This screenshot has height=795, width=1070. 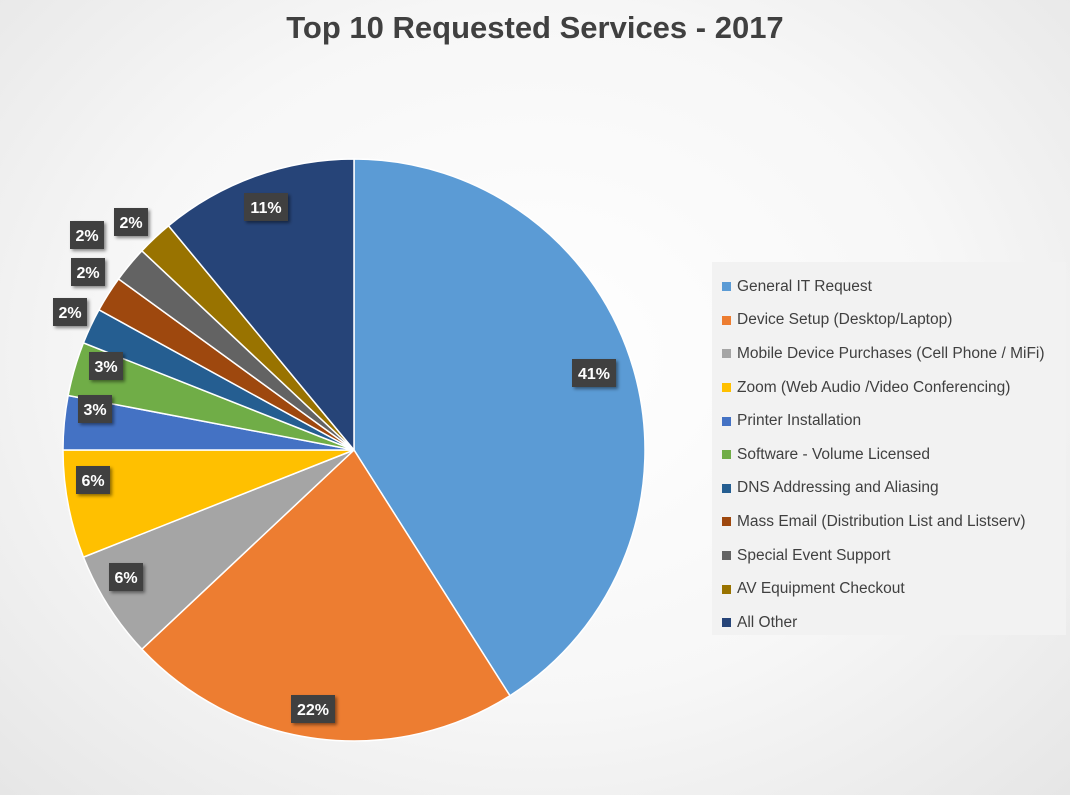 I want to click on legend-item: DNS Addressing and Aliasing, so click(x=894, y=489).